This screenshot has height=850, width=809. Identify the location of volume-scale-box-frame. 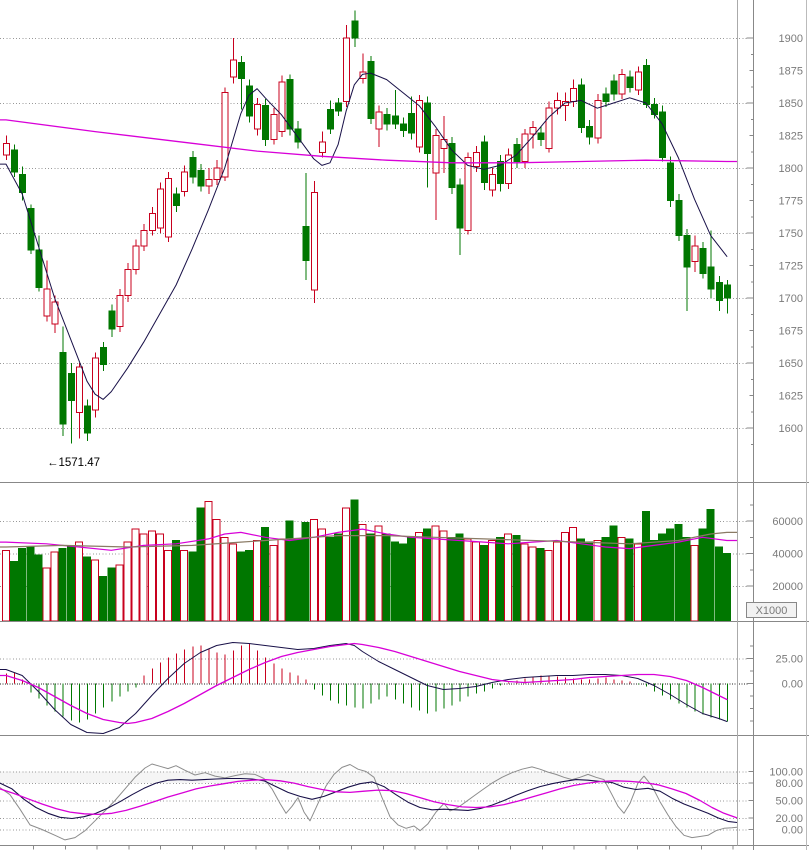
(771, 610).